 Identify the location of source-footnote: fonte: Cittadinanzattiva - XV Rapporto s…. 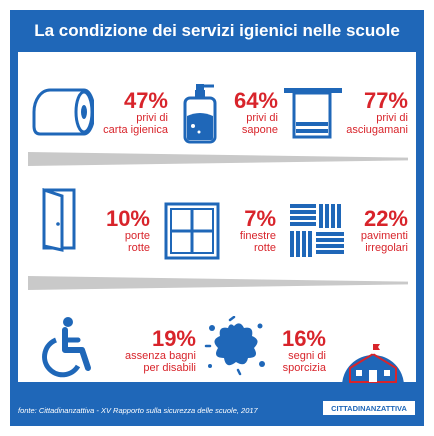
(138, 410).